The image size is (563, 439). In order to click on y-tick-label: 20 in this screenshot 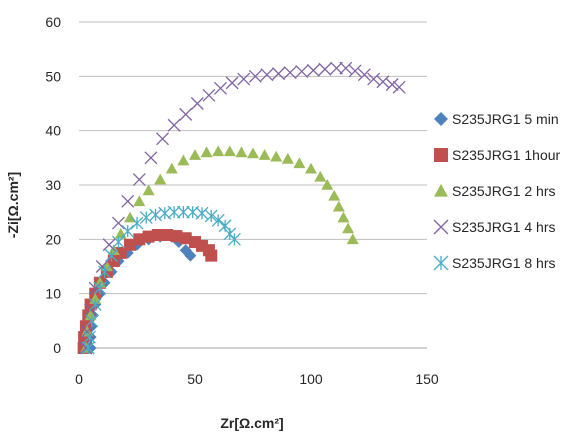, I will do `click(53, 239)`.